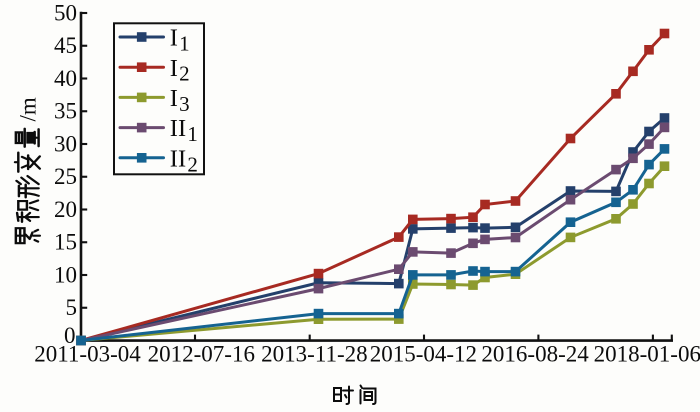 The width and height of the screenshot is (700, 412). Describe the element at coordinates (65, 111) in the screenshot. I see `svg-text: 35` at that location.